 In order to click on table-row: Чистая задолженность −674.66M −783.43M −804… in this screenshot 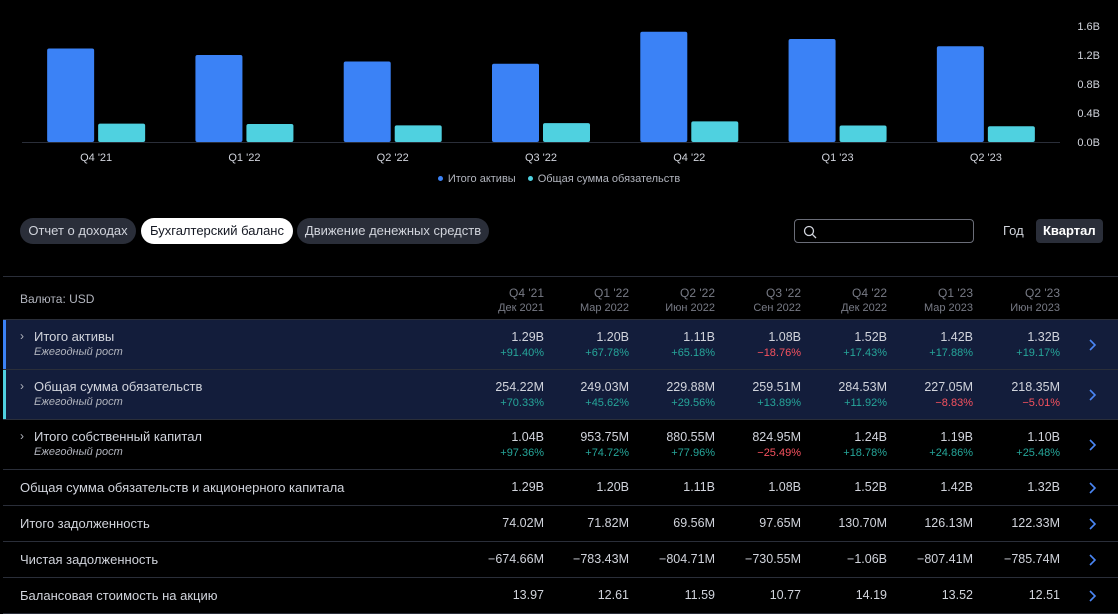, I will do `click(560, 560)`.